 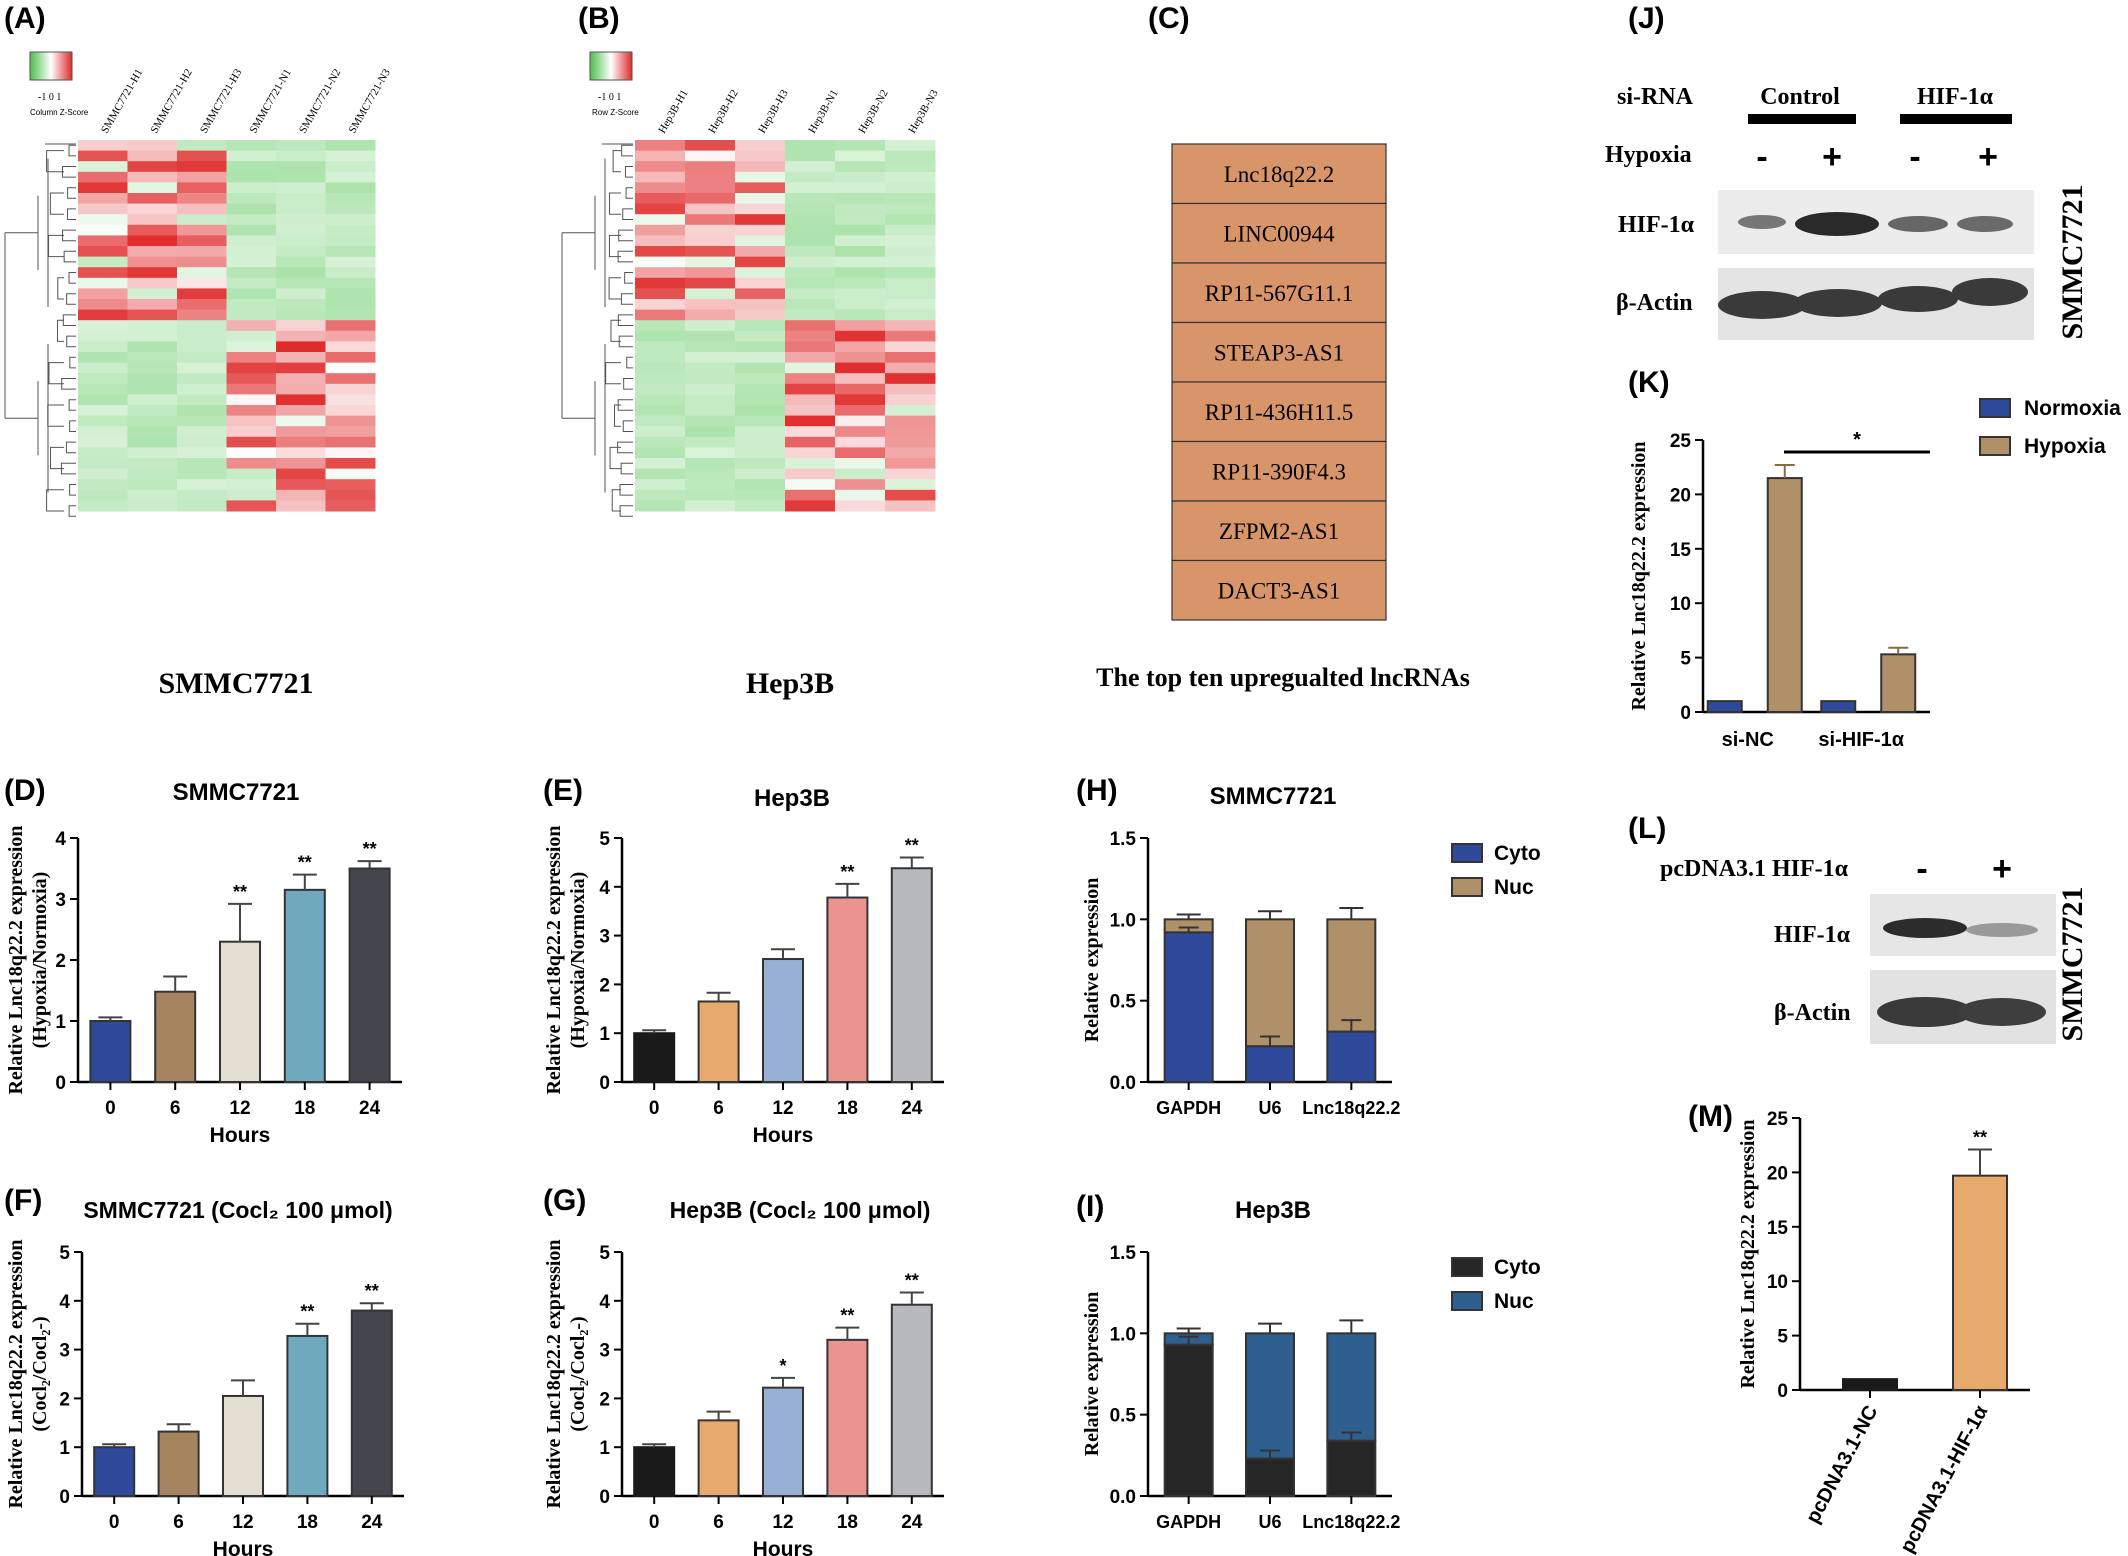 What do you see at coordinates (1123, 1253) in the screenshot?
I see `y-tick-label: 1.5` at bounding box center [1123, 1253].